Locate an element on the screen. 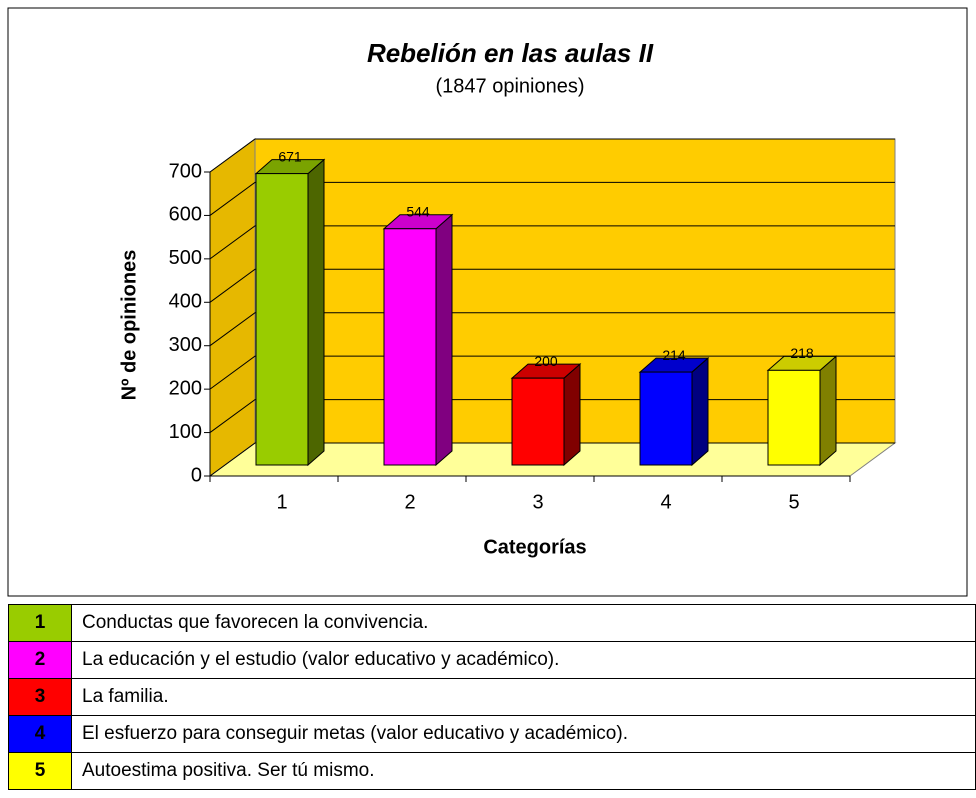 The height and width of the screenshot is (798, 976). y-tick-label: 600 is located at coordinates (185, 215).